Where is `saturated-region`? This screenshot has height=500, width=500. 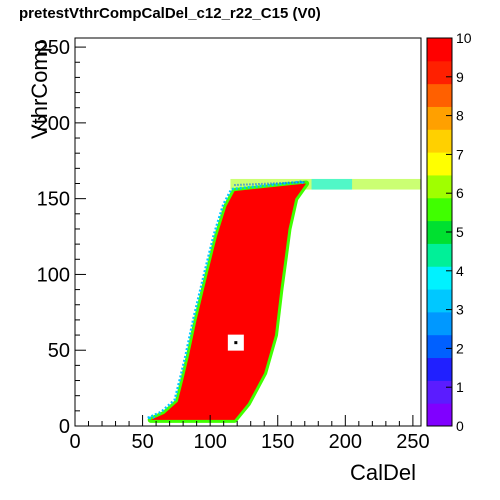
saturated-region is located at coordinates (228, 301).